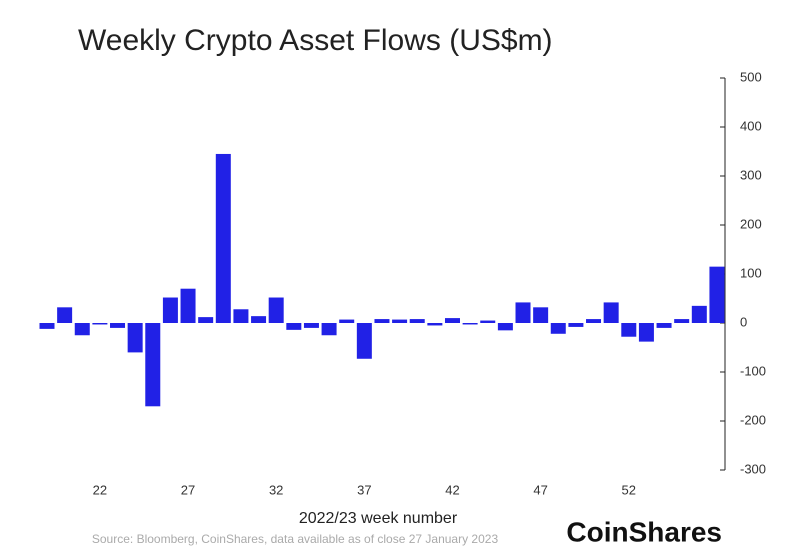  What do you see at coordinates (743, 321) in the screenshot?
I see `y-tick-label: 0` at bounding box center [743, 321].